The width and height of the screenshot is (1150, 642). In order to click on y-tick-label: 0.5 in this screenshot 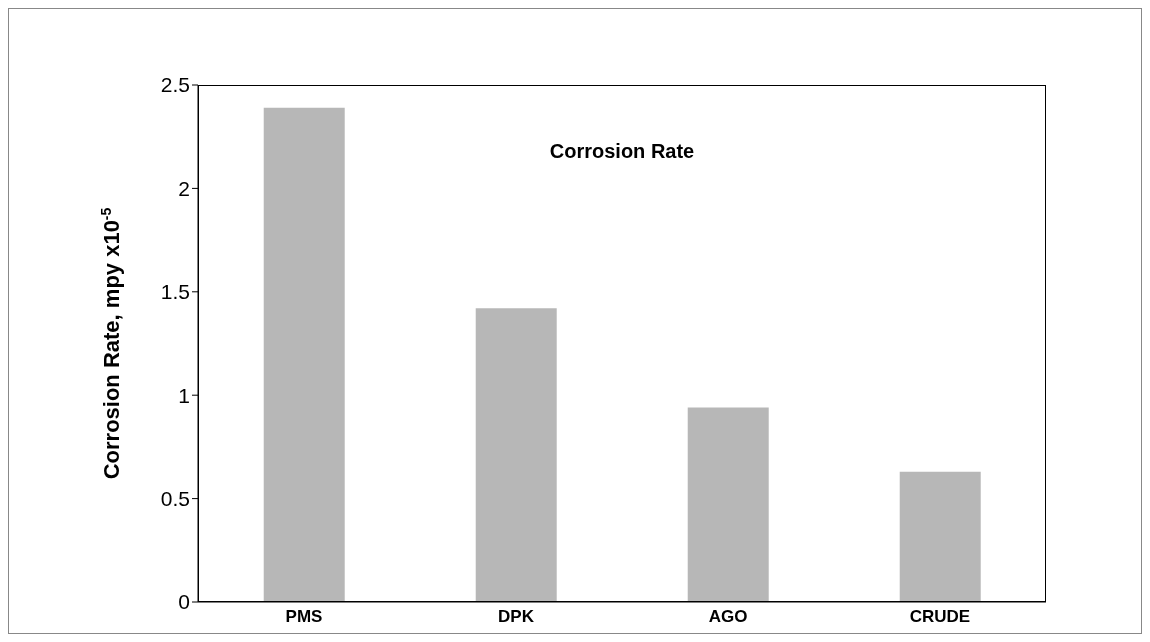, I will do `click(175, 499)`.